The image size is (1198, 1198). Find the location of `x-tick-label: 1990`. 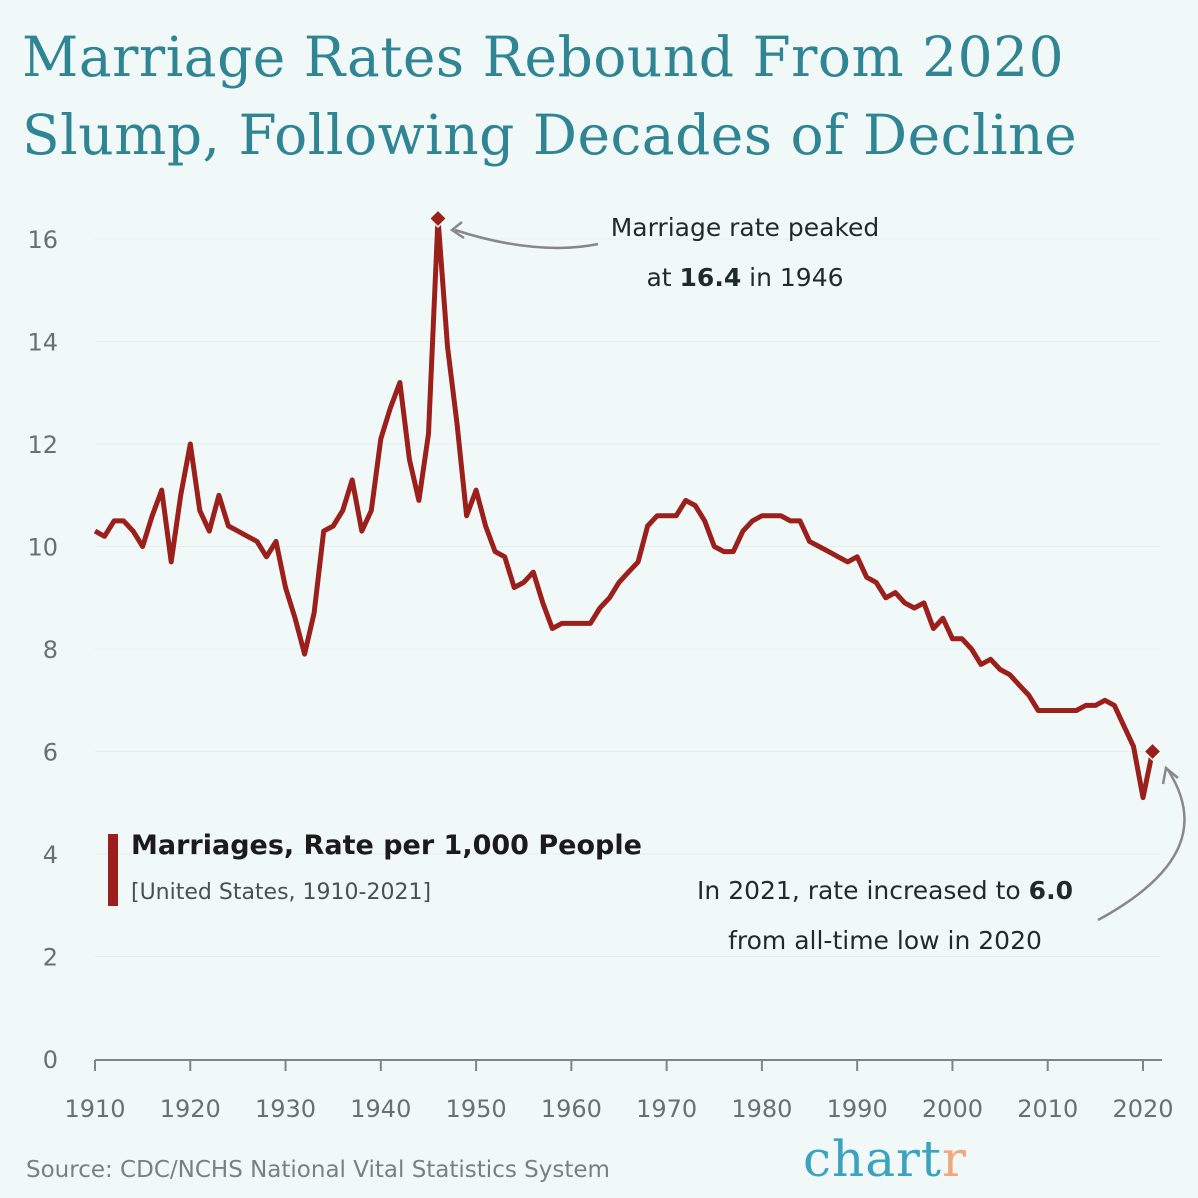

x-tick-label: 1990 is located at coordinates (857, 1109).